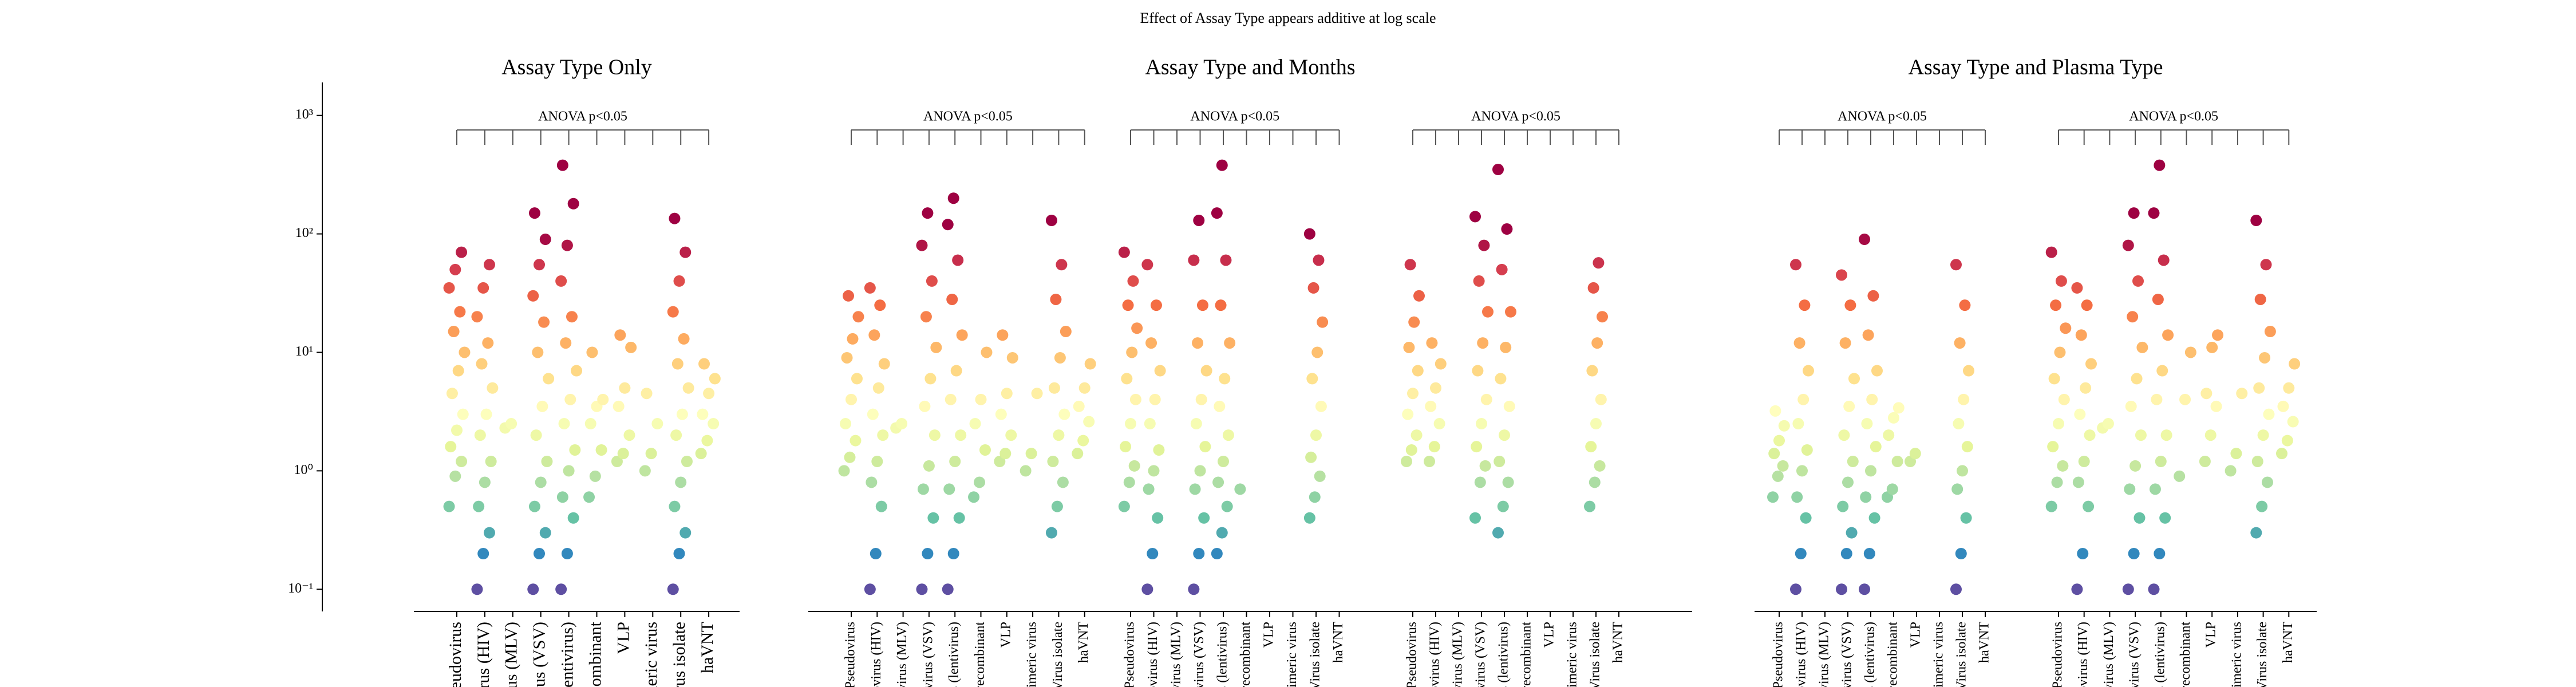 This screenshot has width=2576, height=687. I want to click on x-tick-label: Pseudovirus (lentivirus), so click(567, 655).